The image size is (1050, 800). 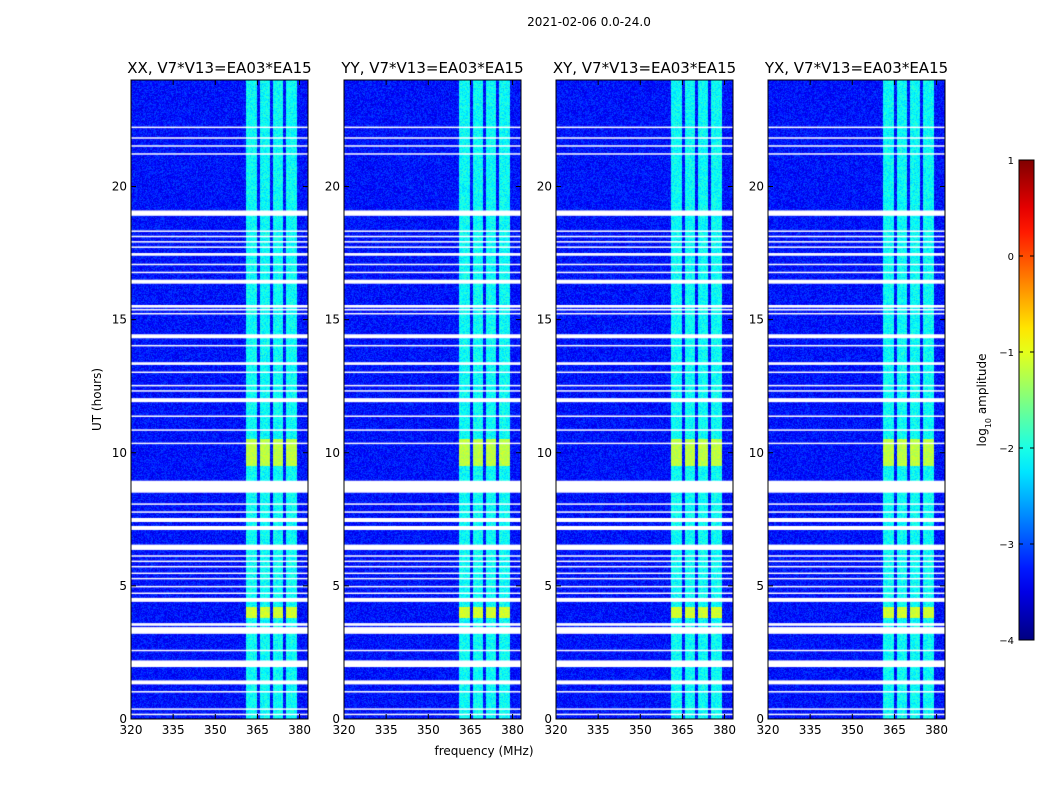 What do you see at coordinates (483, 751) in the screenshot?
I see `x-axis-label: frequency (MHz)` at bounding box center [483, 751].